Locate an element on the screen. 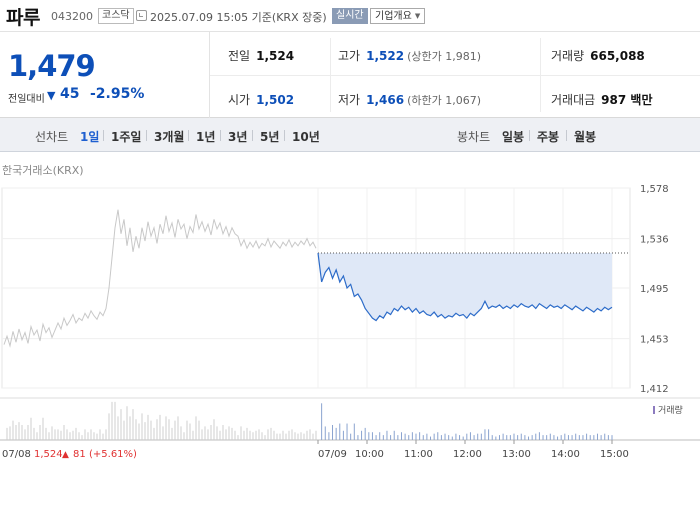  candle-daily-button: 일봉 is located at coordinates (513, 137).